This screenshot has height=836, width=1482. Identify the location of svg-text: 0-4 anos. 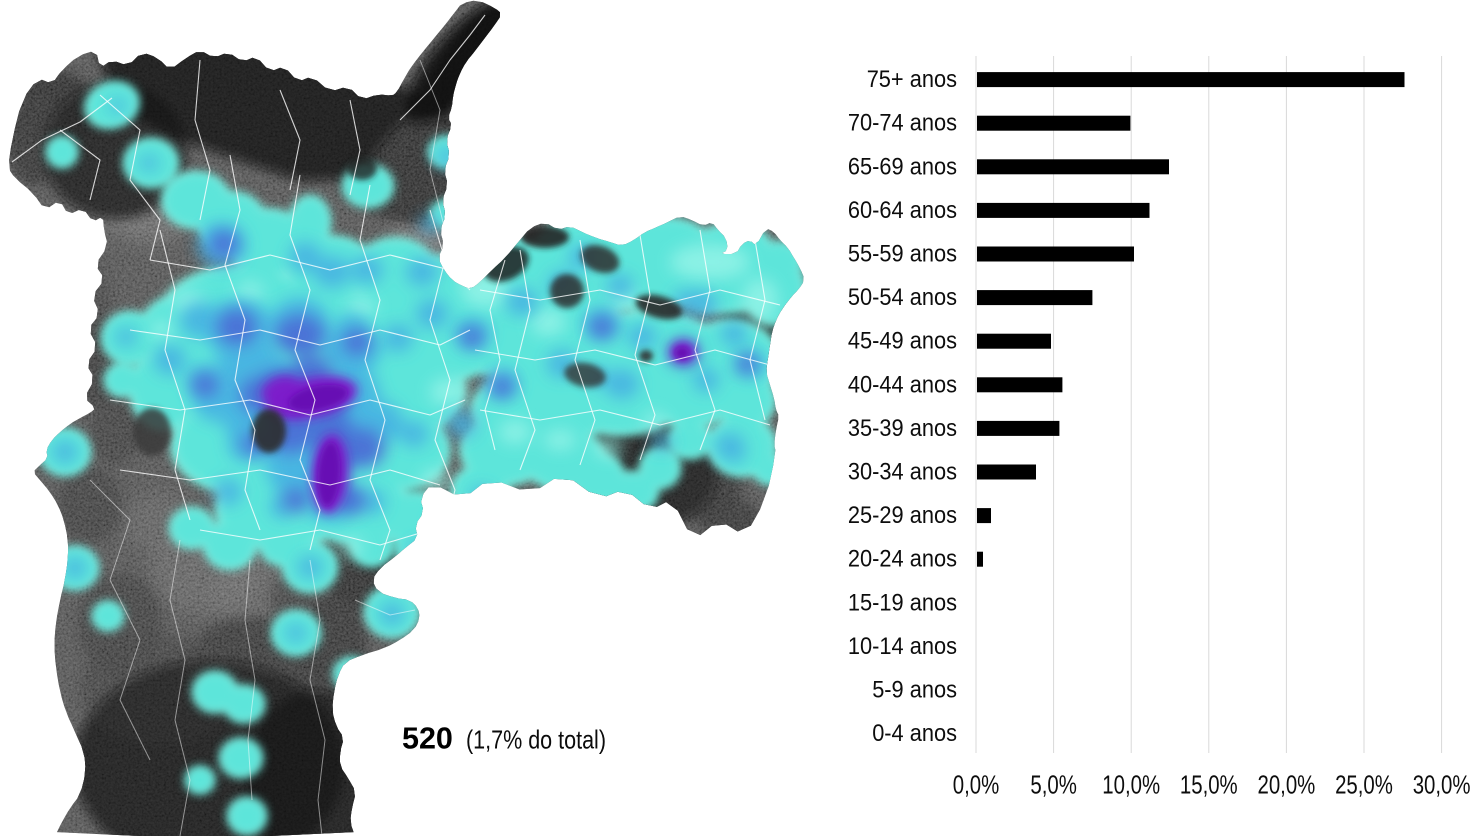
(914, 733).